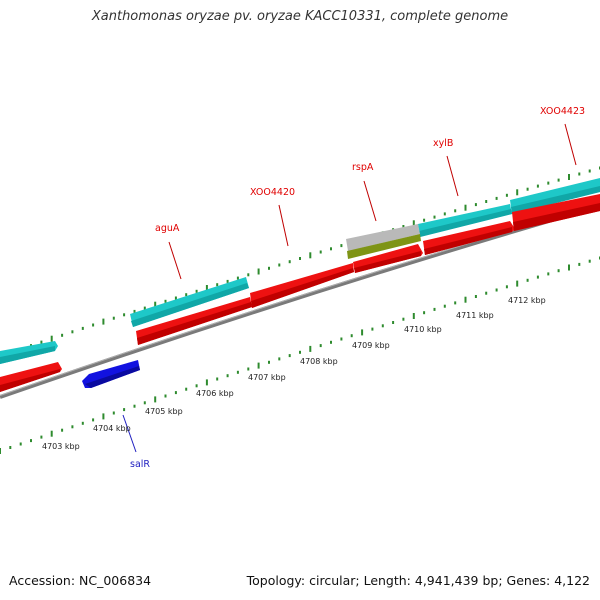 This screenshot has height=600, width=600. I want to click on cds-reverse-aguA-shade, so click(194, 323).